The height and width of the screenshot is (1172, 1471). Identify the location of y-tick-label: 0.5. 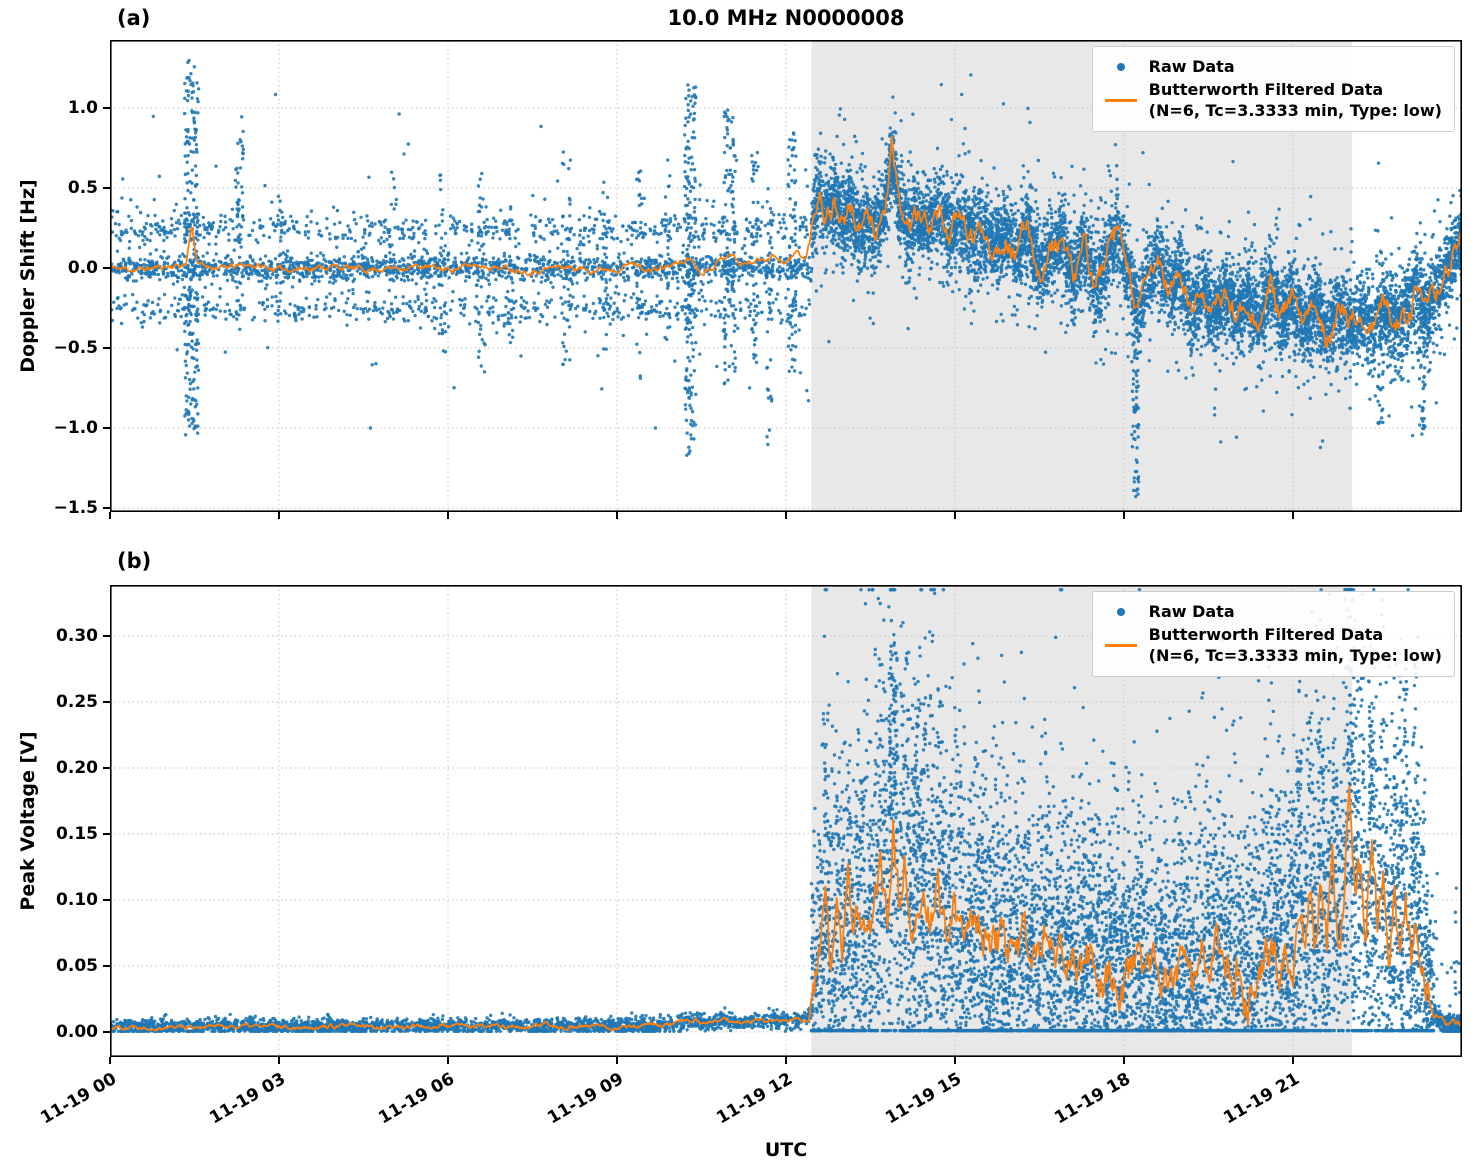
(82, 188).